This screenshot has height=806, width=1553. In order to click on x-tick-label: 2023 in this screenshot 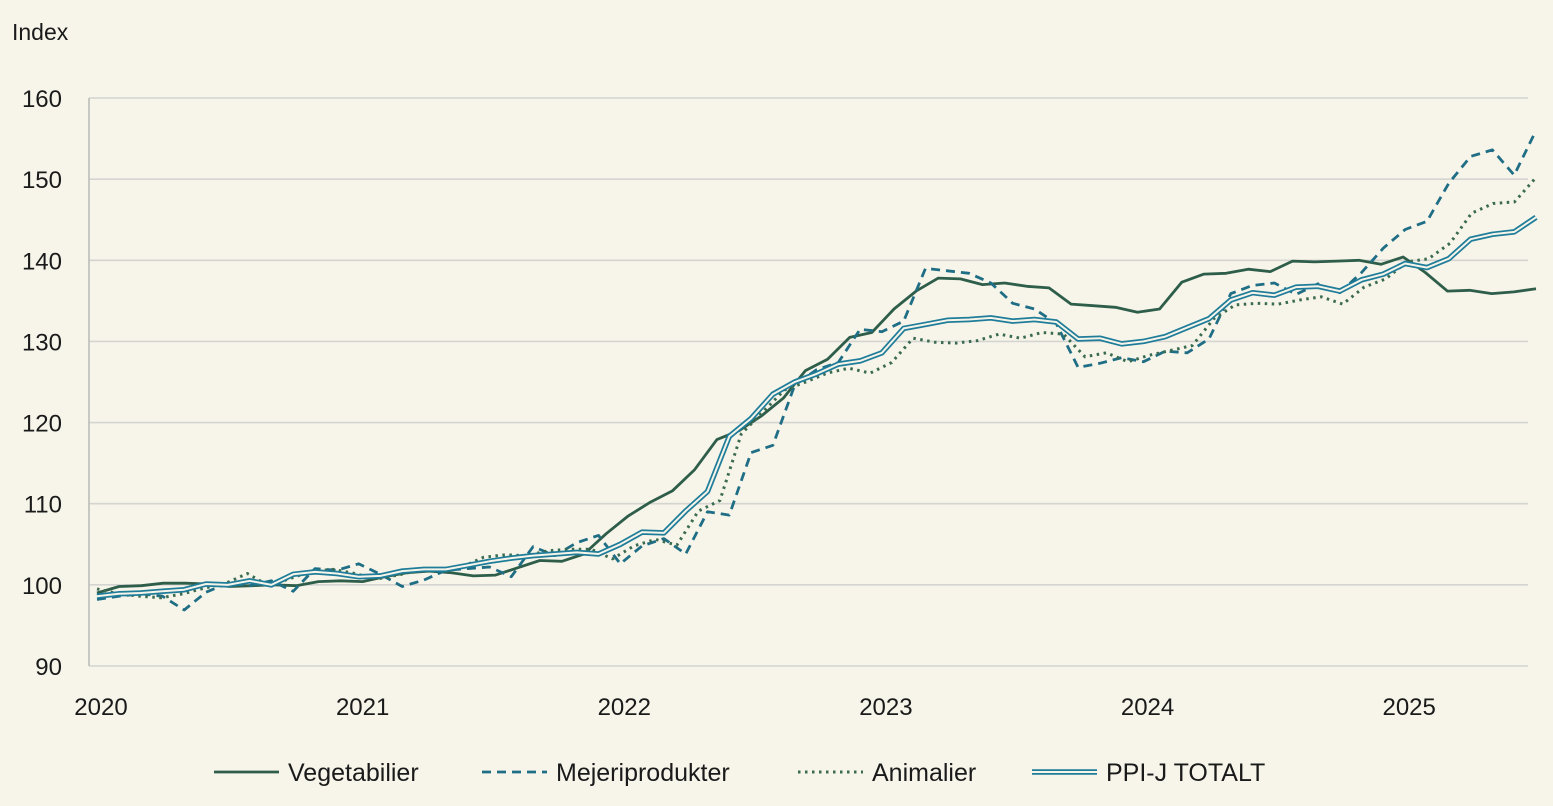, I will do `click(885, 707)`.